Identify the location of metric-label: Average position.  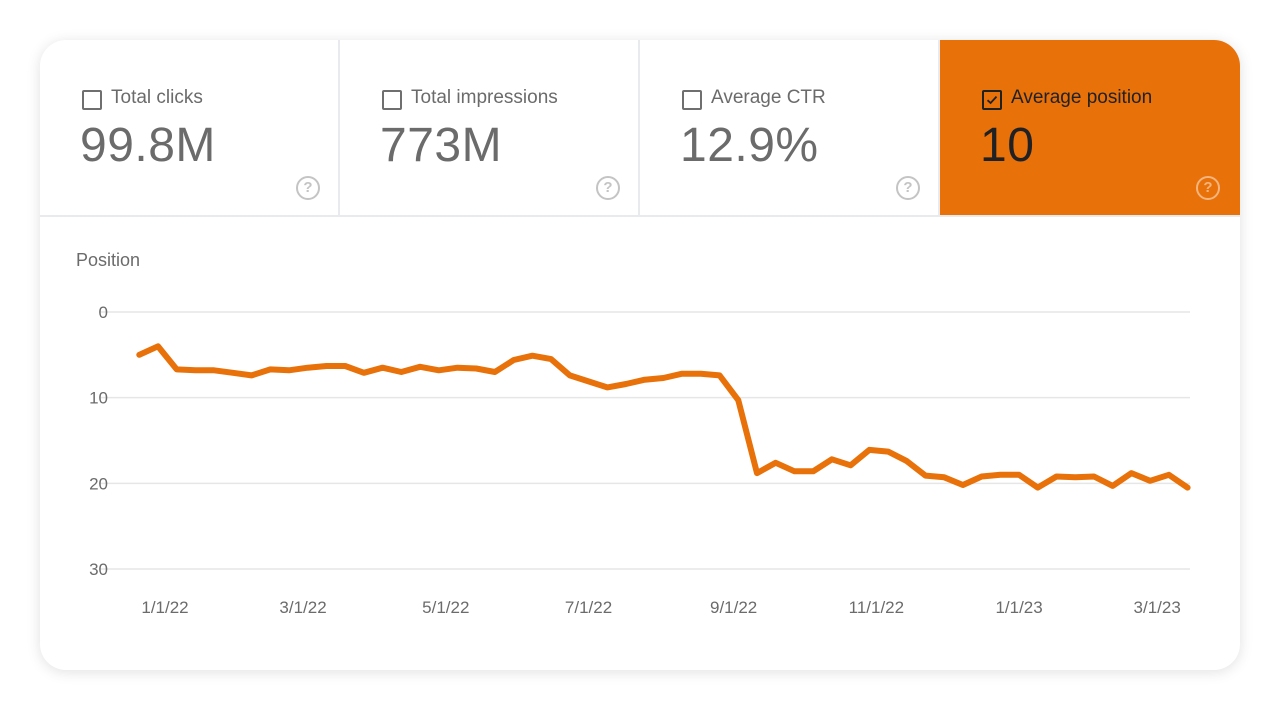
(1082, 97).